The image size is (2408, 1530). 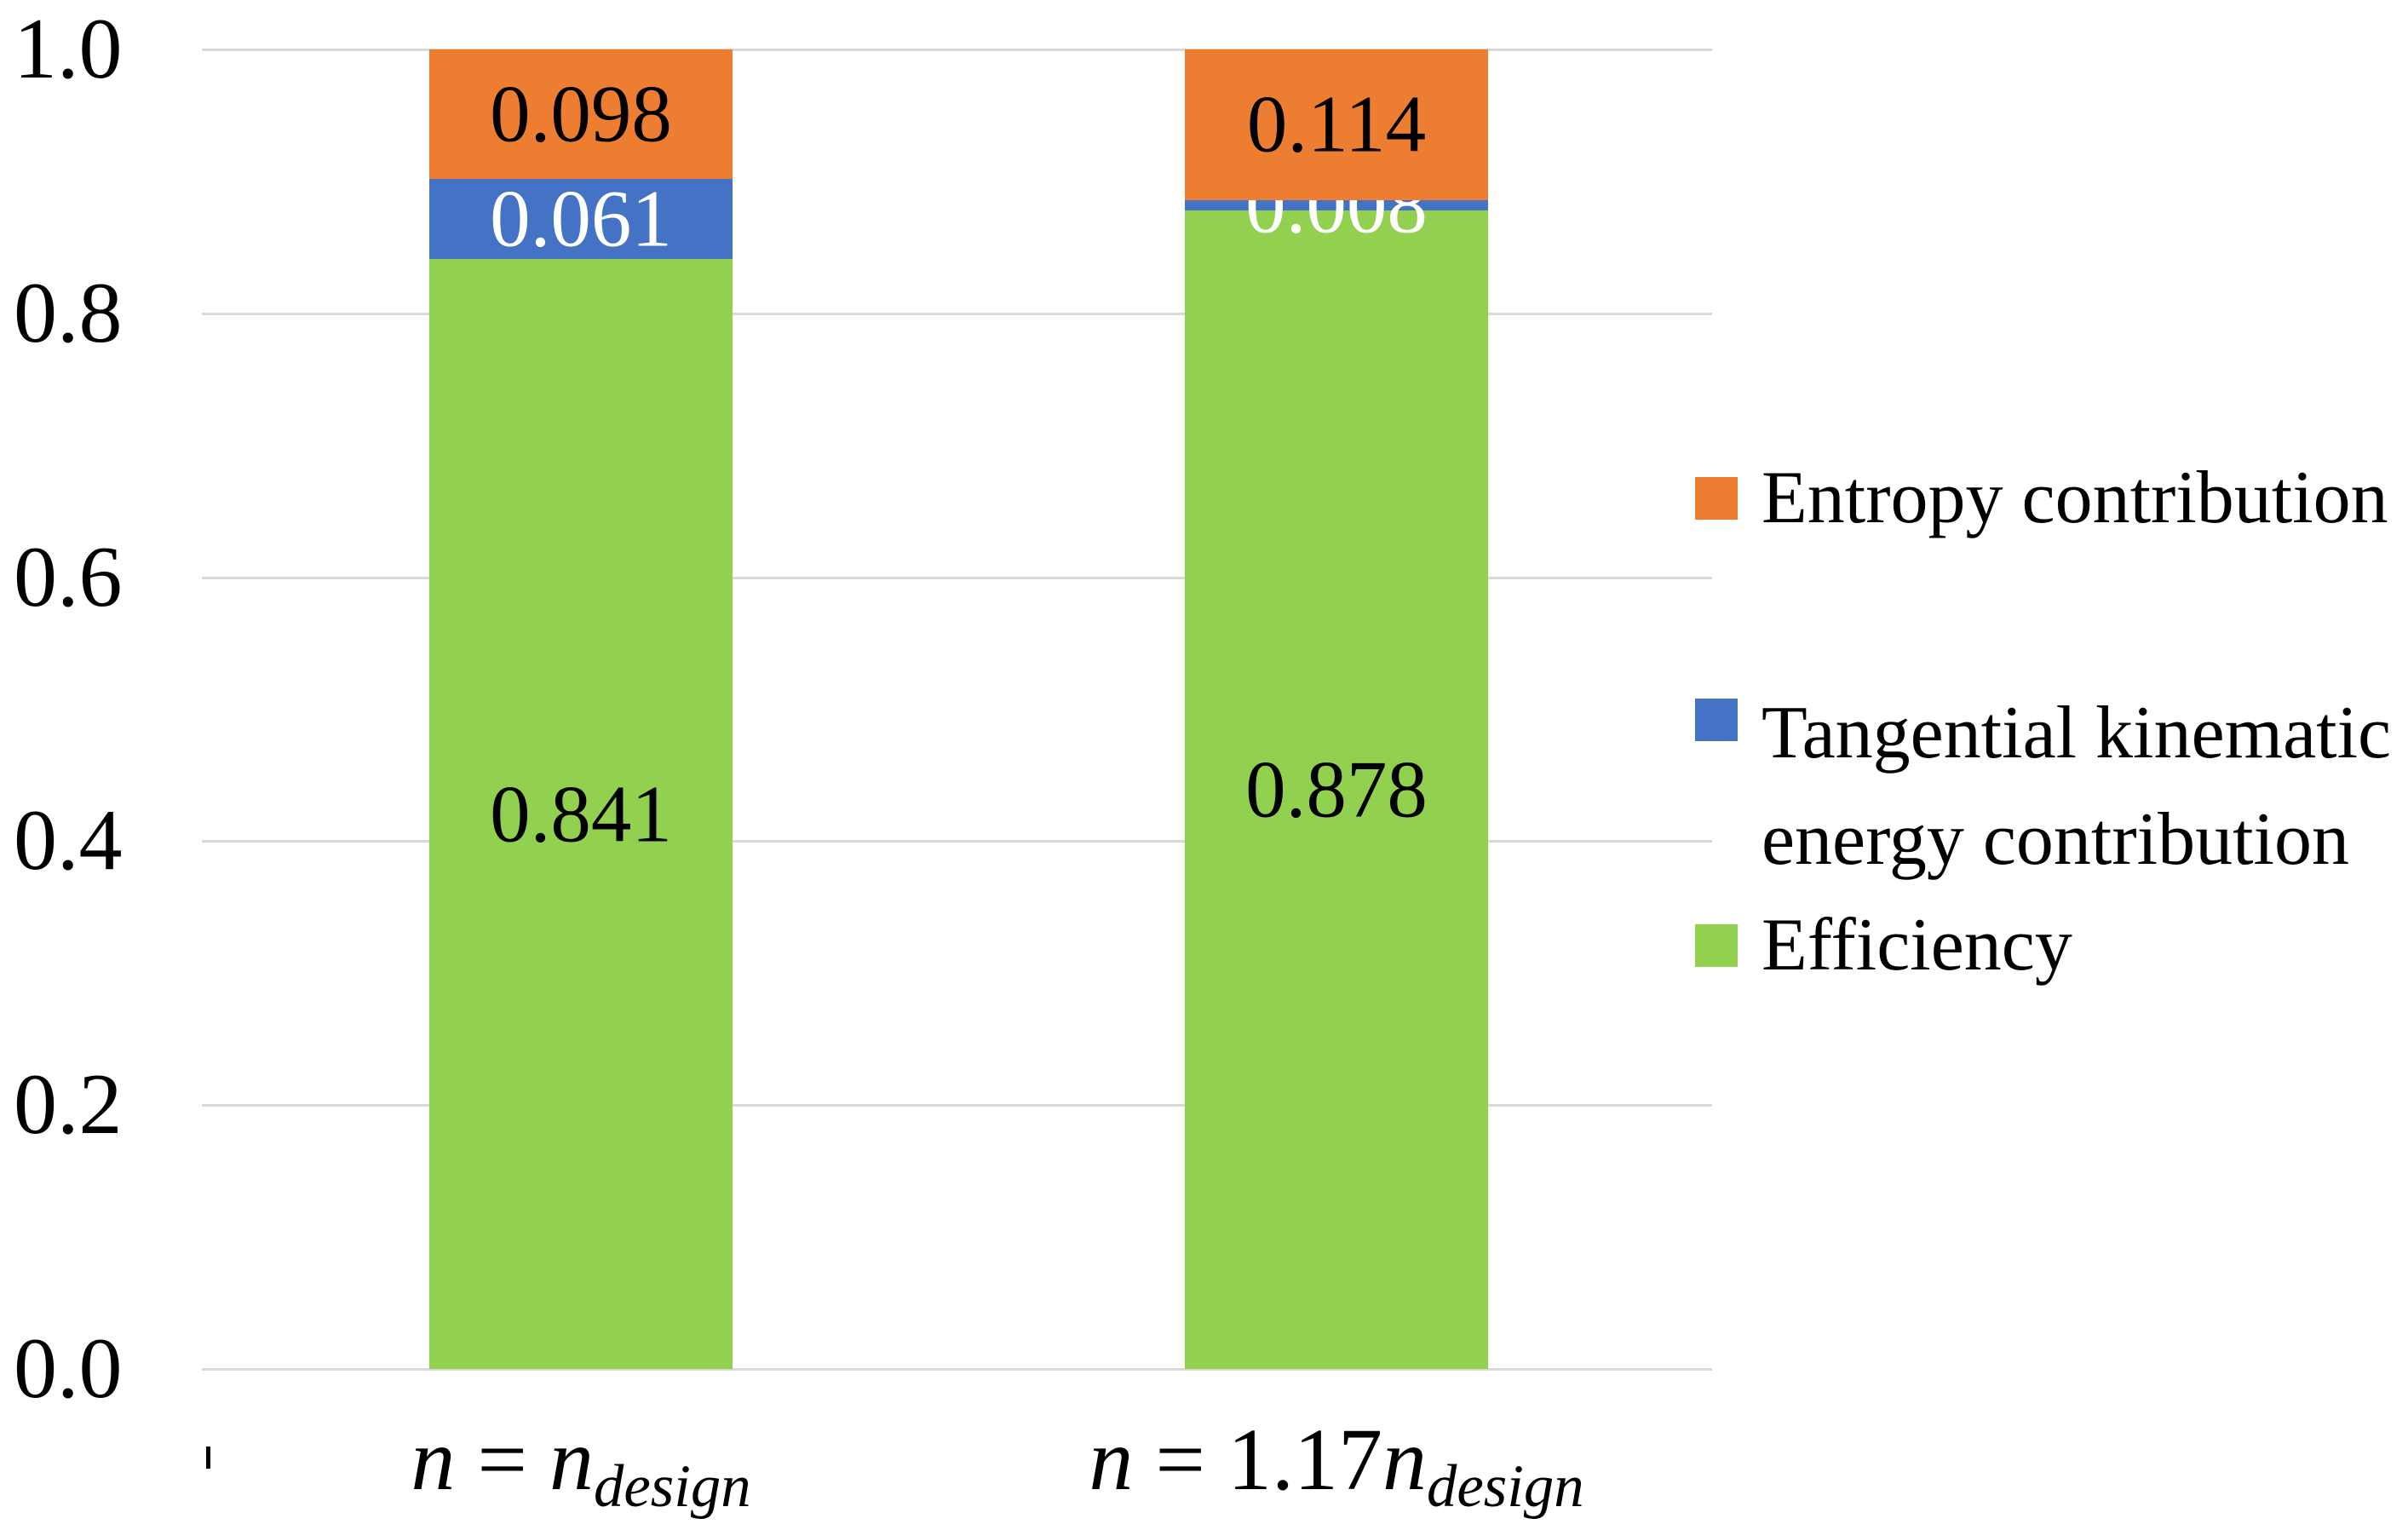 I want to click on data-label-entropy-cat0: 0.098, so click(x=581, y=113).